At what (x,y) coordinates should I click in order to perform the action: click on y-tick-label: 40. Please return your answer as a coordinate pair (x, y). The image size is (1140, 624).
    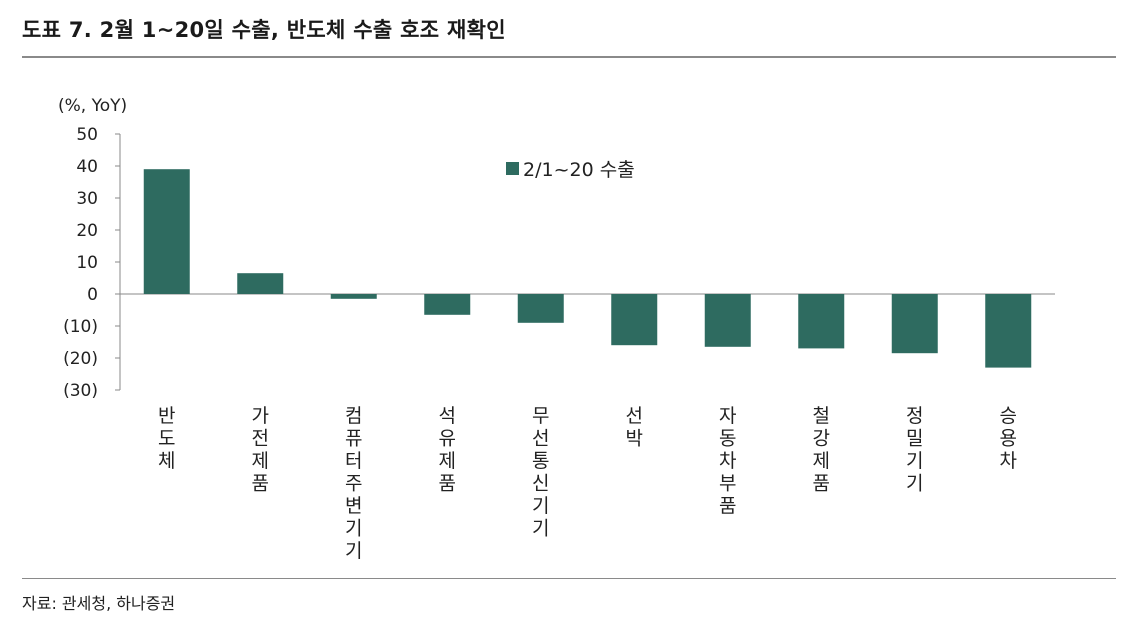
    Looking at the image, I should click on (87, 167).